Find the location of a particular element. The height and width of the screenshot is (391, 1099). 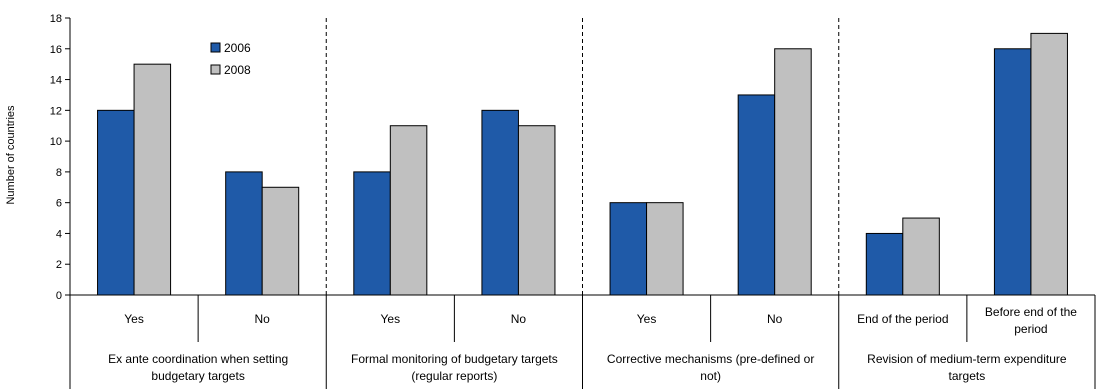

category-label: Before end of the is located at coordinates (1031, 312).